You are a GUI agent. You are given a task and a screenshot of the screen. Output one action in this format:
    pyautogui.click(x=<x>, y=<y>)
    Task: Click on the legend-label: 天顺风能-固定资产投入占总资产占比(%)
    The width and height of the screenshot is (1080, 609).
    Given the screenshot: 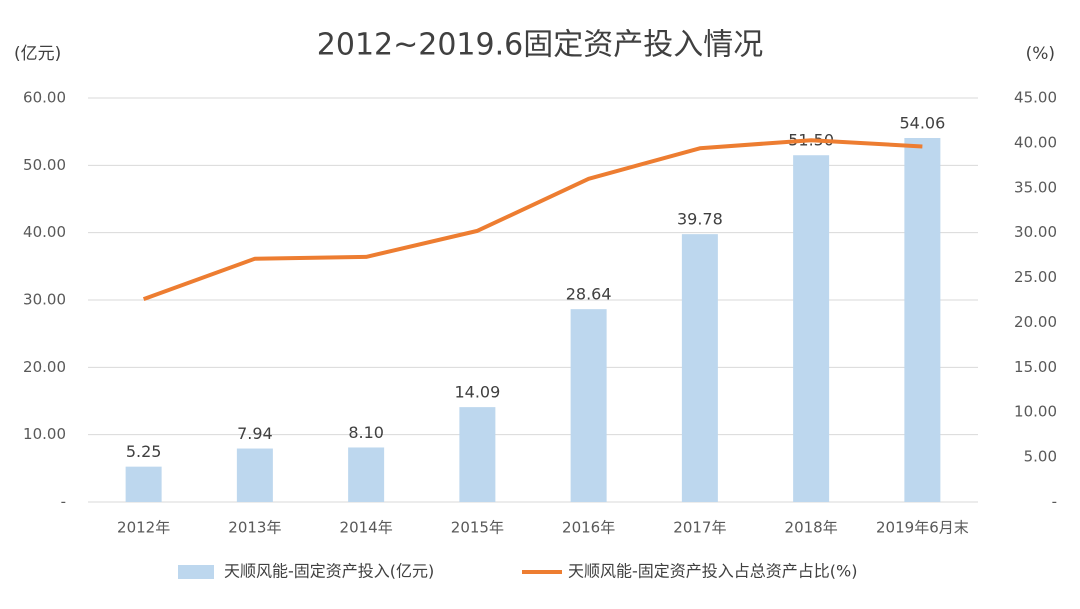 What is the action you would take?
    pyautogui.click(x=712, y=571)
    